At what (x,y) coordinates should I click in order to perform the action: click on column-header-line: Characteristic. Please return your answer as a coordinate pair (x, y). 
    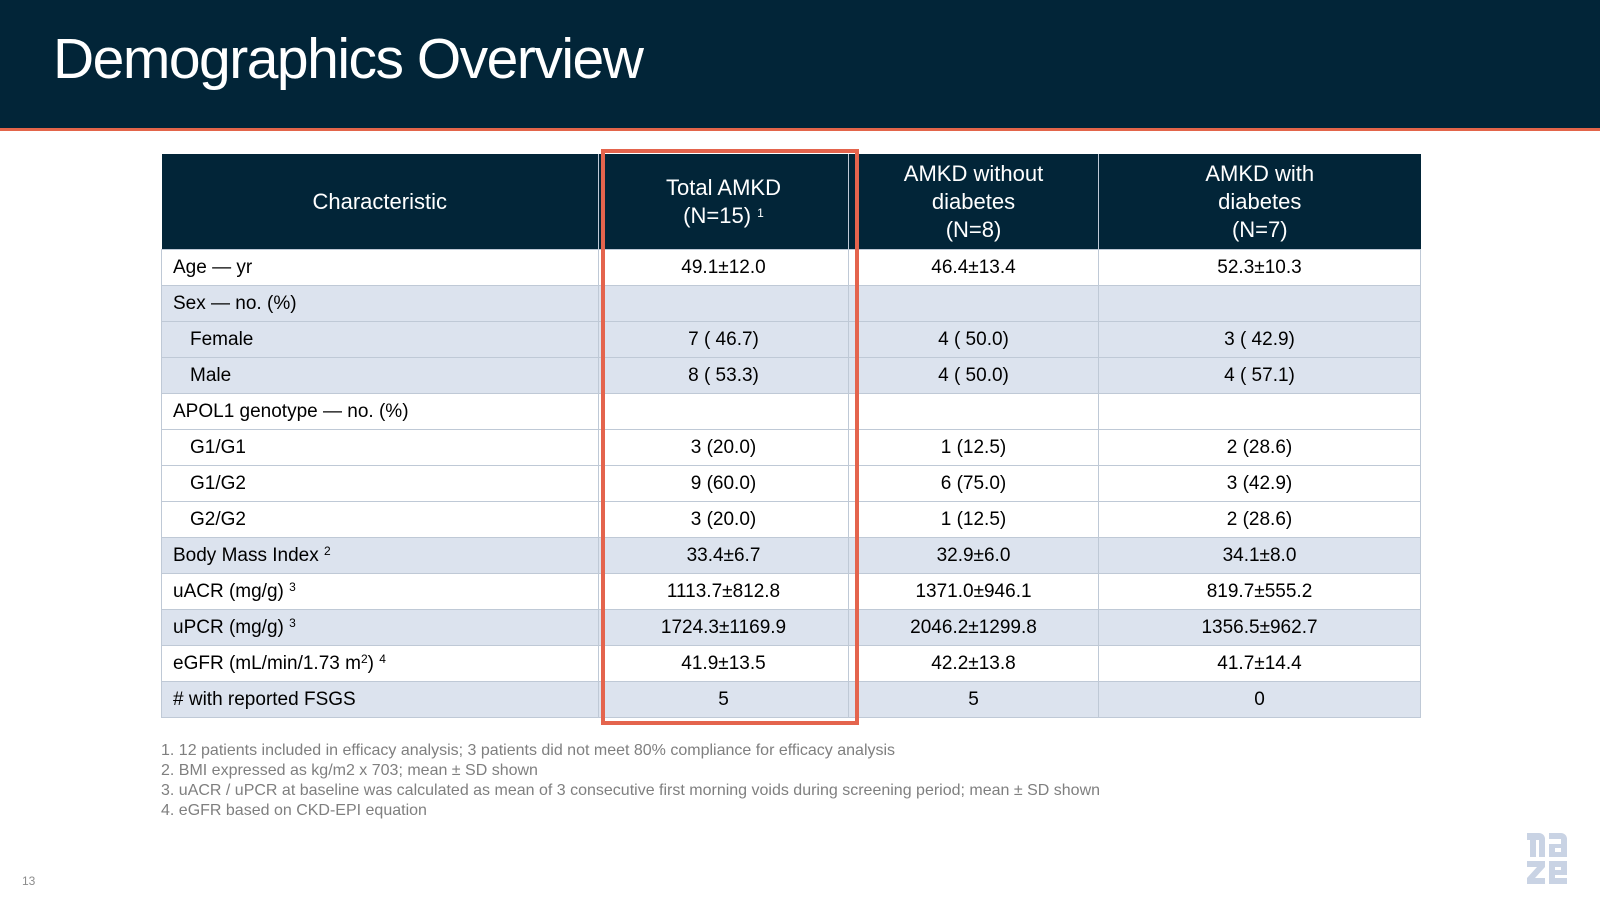
    Looking at the image, I should click on (379, 201).